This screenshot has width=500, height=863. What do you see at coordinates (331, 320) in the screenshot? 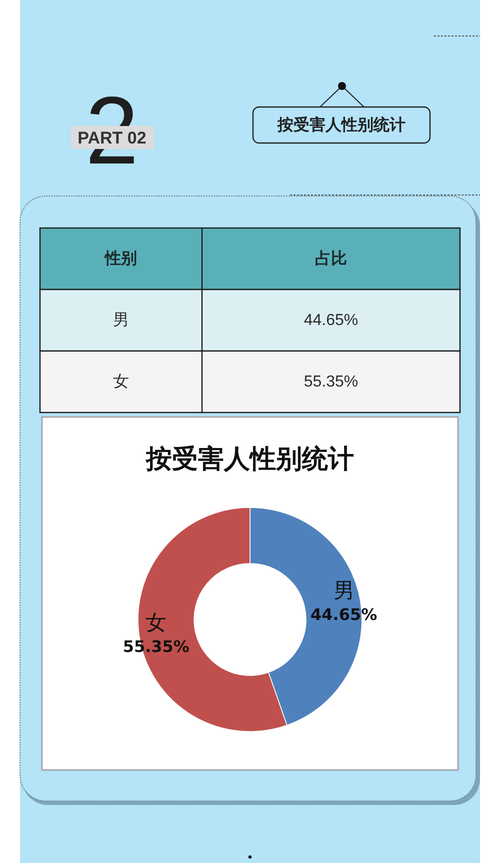
I see `text: 44.65%` at bounding box center [331, 320].